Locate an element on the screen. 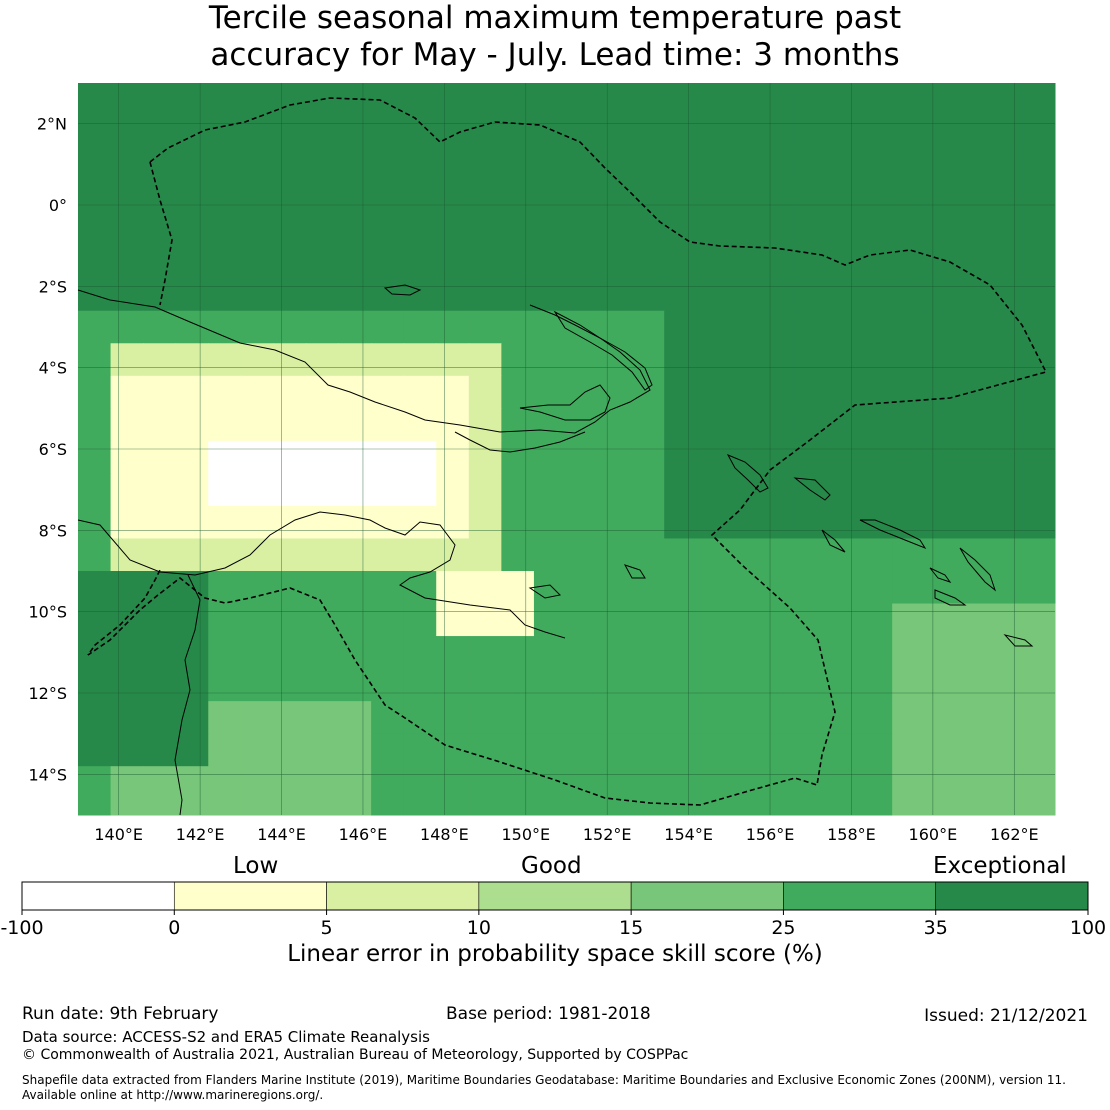 The image size is (1110, 1110). colorbar-segment is located at coordinates (250, 896).